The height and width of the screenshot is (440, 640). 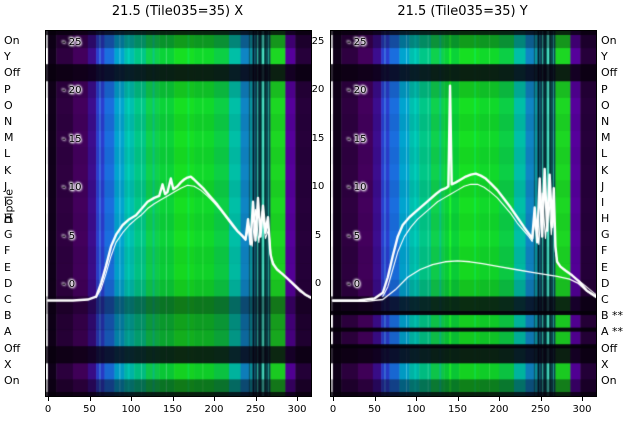 I want to click on dipole-row-label-right: E, so click(x=604, y=267).